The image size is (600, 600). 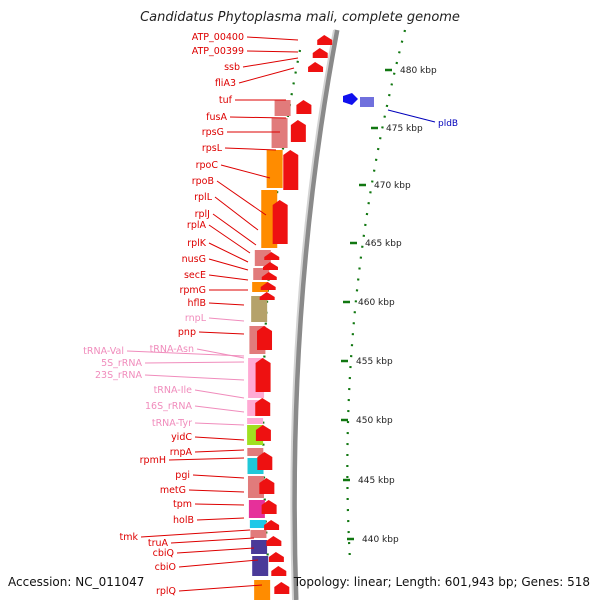 What do you see at coordinates (181, 452) in the screenshot?
I see `gene-label: rnpA` at bounding box center [181, 452].